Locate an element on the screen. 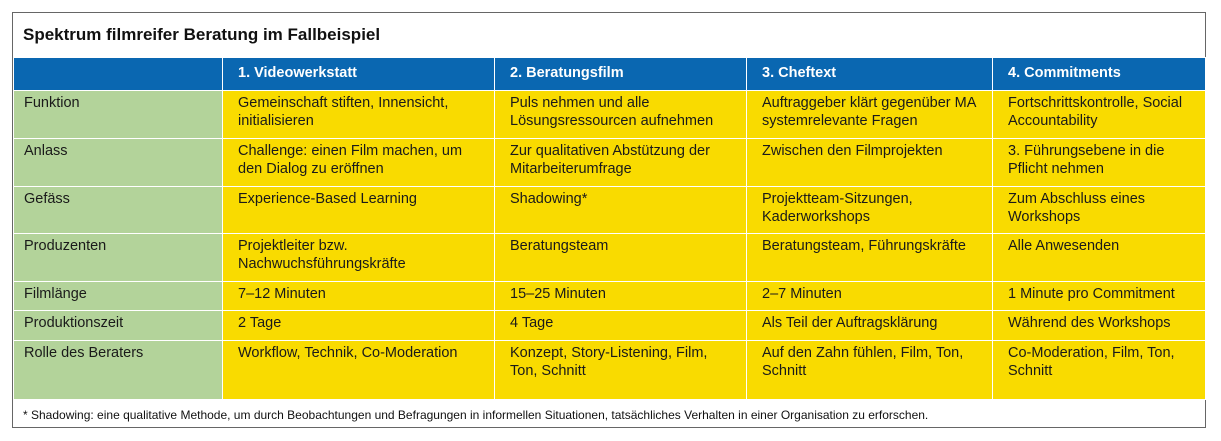 Image resolution: width=1221 pixels, height=441 pixels. row-label: Produktionszeit is located at coordinates (118, 325).